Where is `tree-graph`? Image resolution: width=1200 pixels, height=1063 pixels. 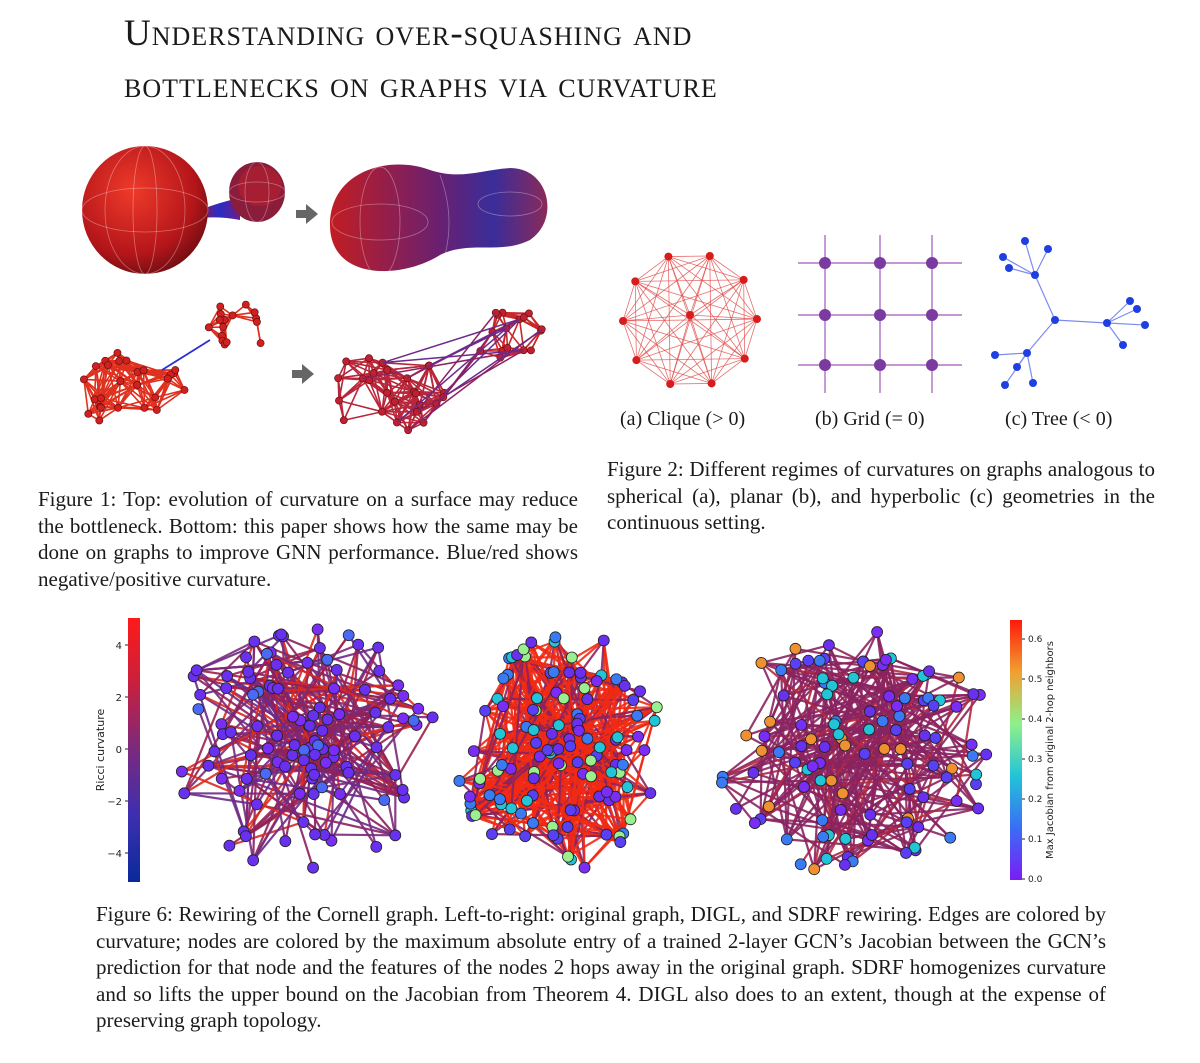 tree-graph is located at coordinates (1070, 313).